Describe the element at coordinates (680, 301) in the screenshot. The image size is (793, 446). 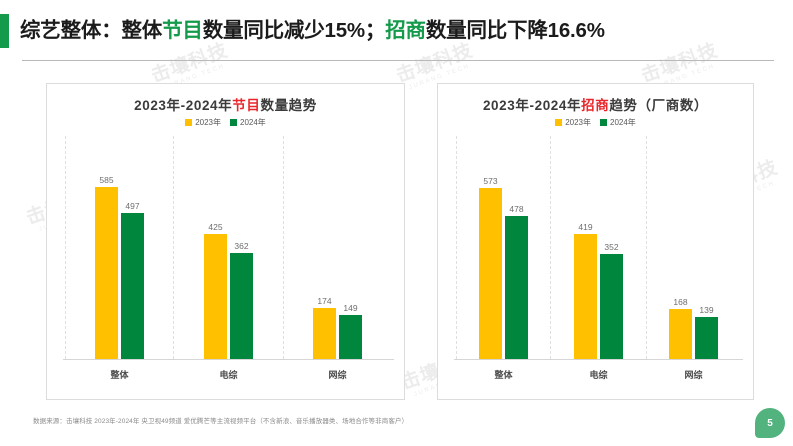
I see `bar-value-label: 168` at that location.